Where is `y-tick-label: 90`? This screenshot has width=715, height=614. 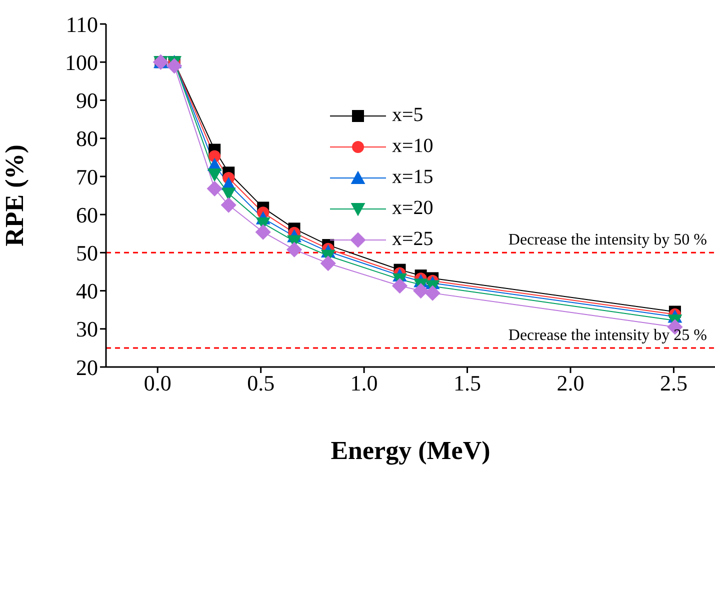
y-tick-label: 90 is located at coordinates (87, 101).